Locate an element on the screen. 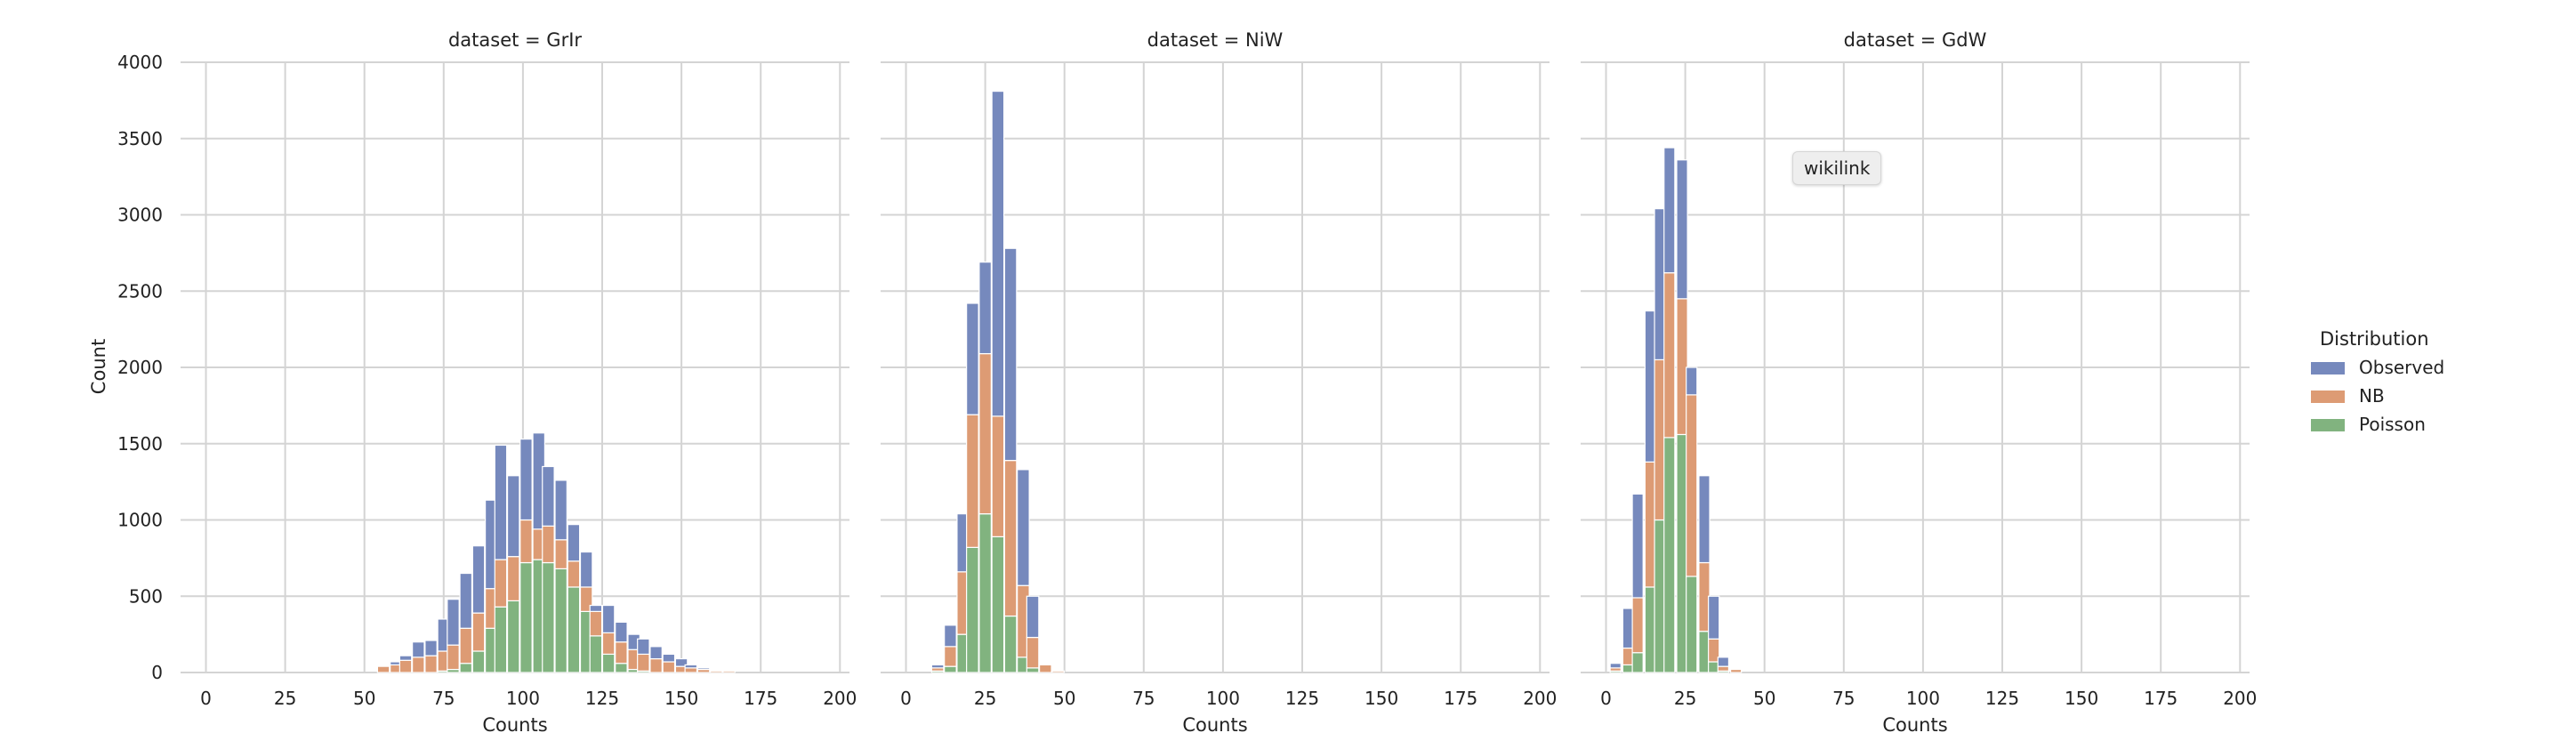  y-tick-label: 3000 is located at coordinates (140, 215).